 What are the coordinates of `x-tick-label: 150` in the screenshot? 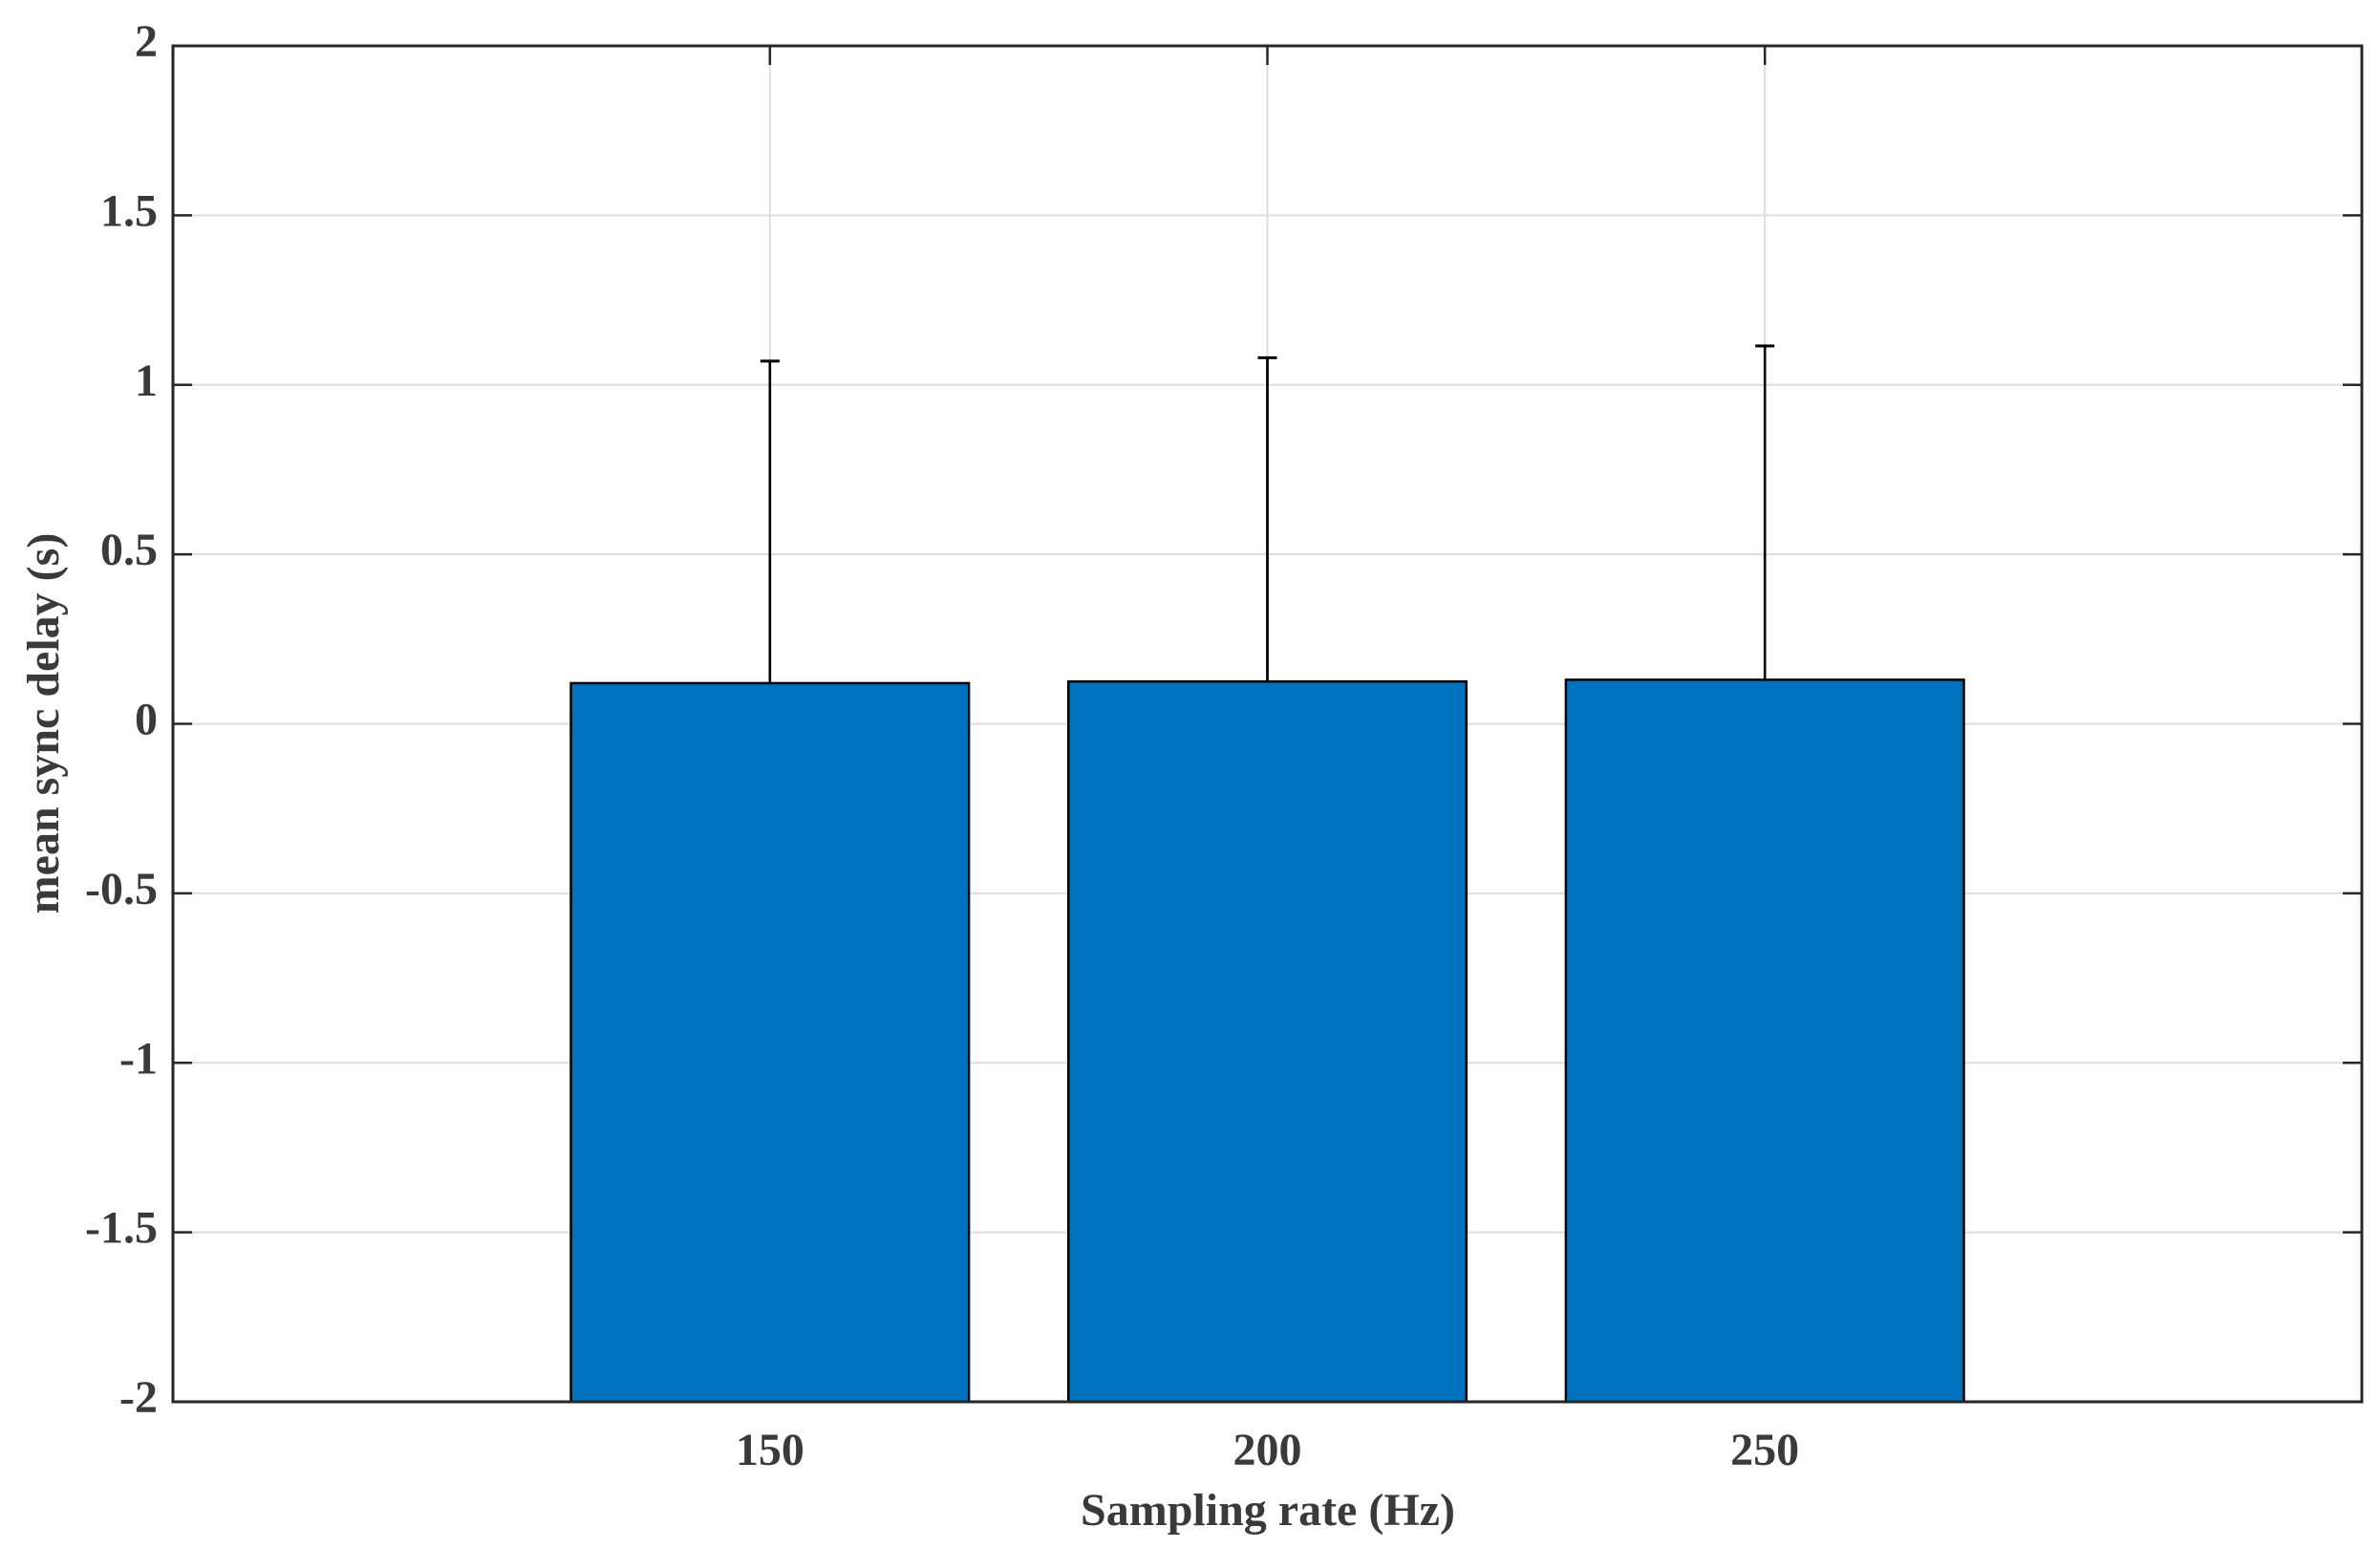 It's located at (770, 1450).